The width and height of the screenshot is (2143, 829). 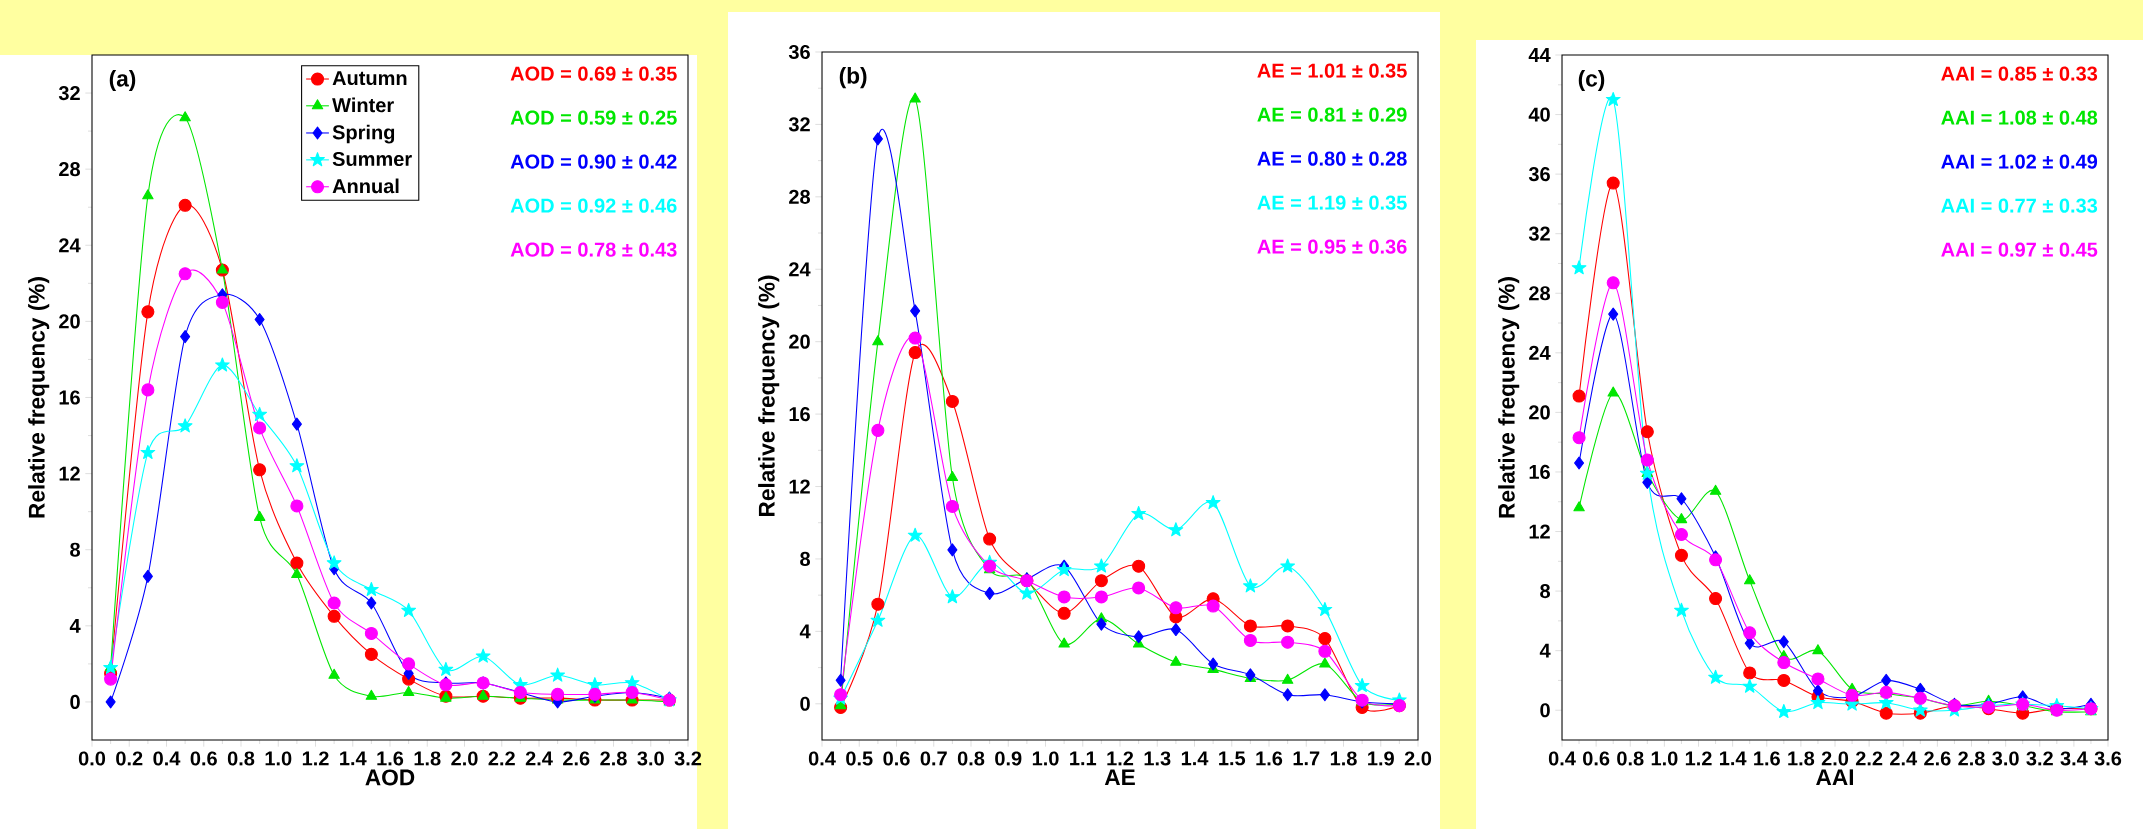 I want to click on annotation: AAI = 0.85 ± 0.33, so click(x=2019, y=73).